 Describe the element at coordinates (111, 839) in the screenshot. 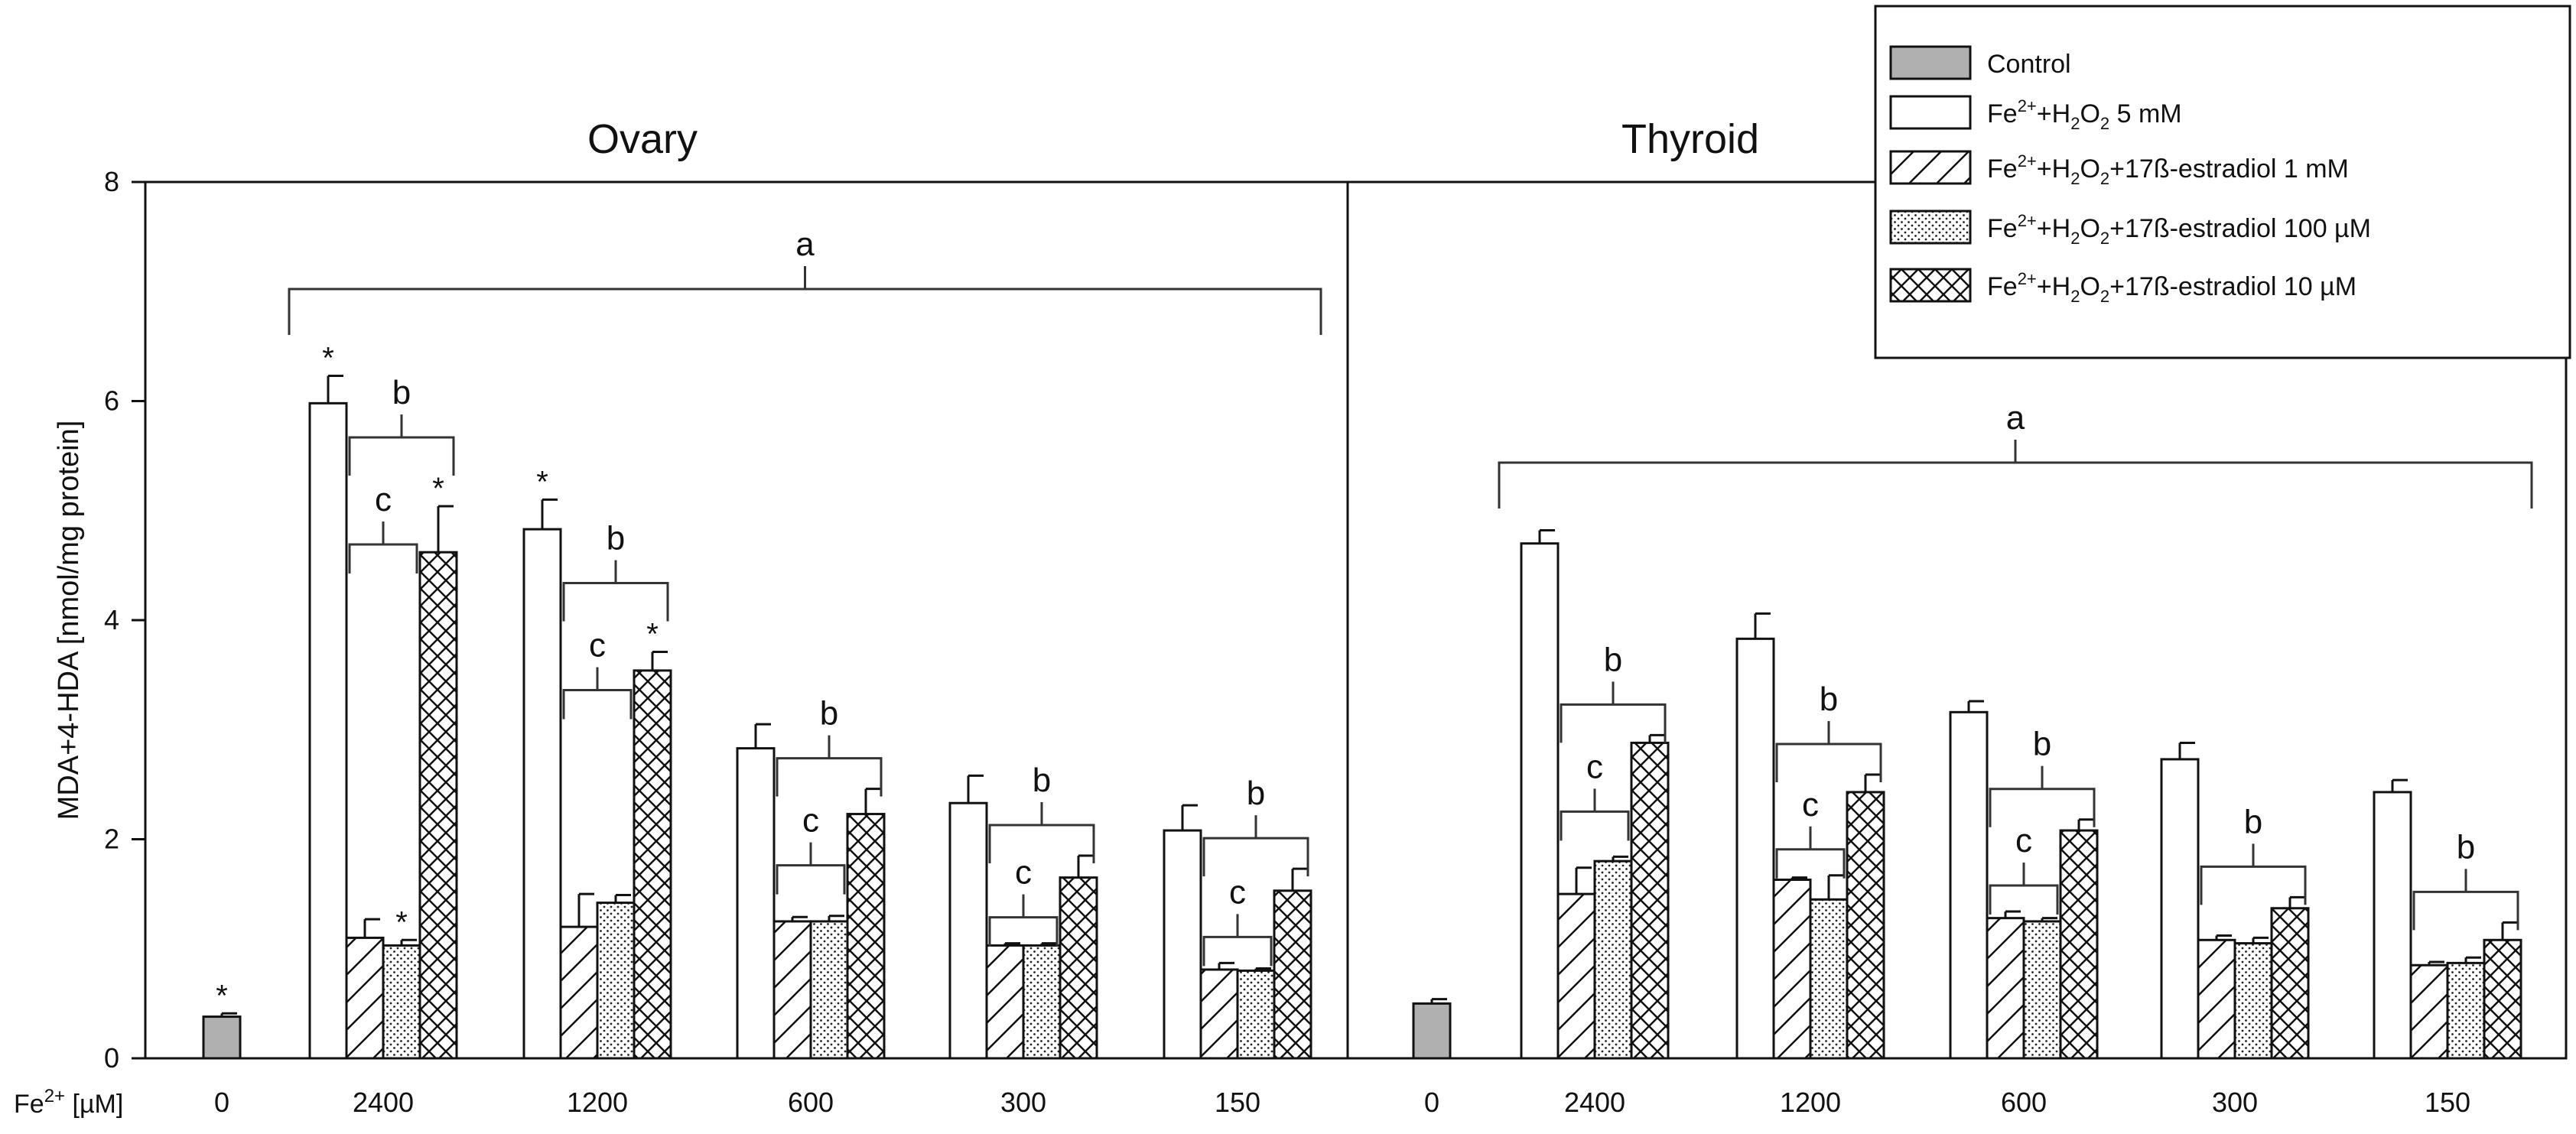

I see `y-tick-label: 2` at that location.